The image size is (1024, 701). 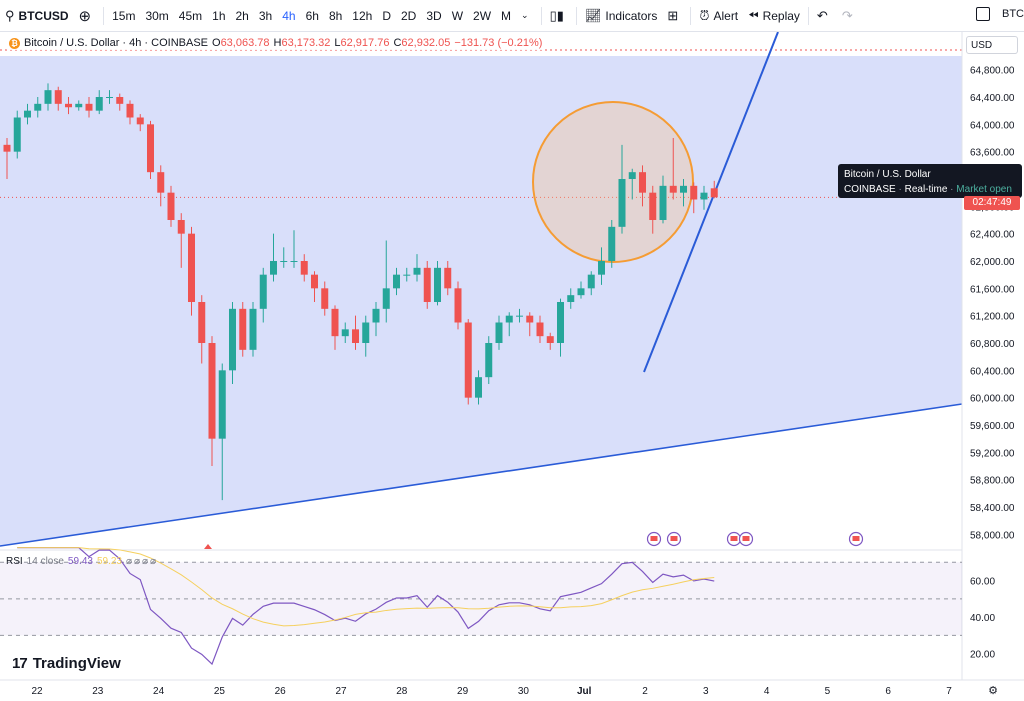 What do you see at coordinates (527, 16) in the screenshot?
I see `timeframe-dropdown: ⌄` at bounding box center [527, 16].